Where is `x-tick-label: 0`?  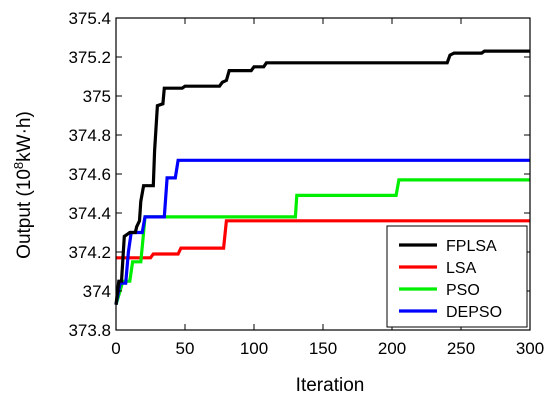
x-tick-label: 0 is located at coordinates (115, 348).